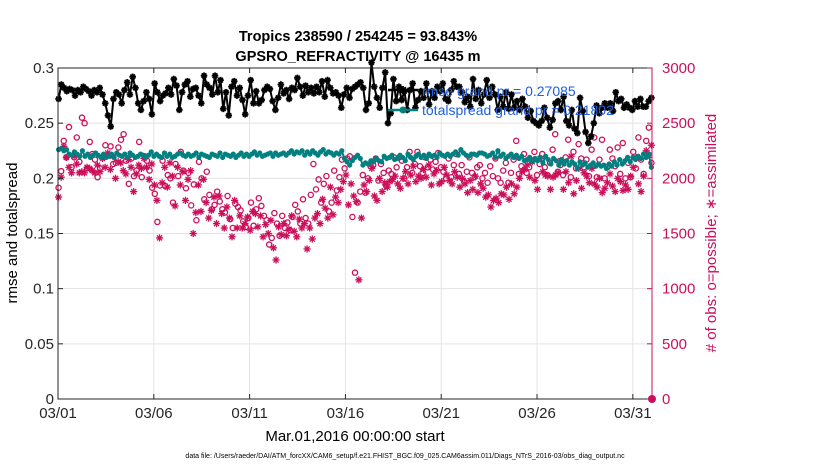 Image resolution: width=830 pixels, height=475 pixels. What do you see at coordinates (154, 413) in the screenshot?
I see `x-tick-label: 03/06` at bounding box center [154, 413].